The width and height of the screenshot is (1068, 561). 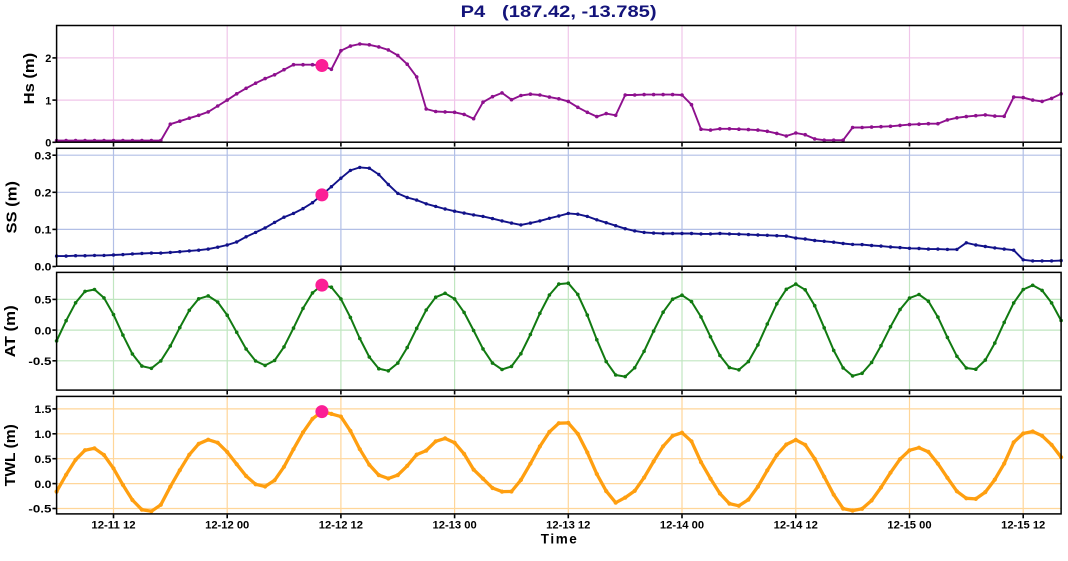 What do you see at coordinates (227, 526) in the screenshot?
I see `svg-text: 12-12 00` at bounding box center [227, 526].